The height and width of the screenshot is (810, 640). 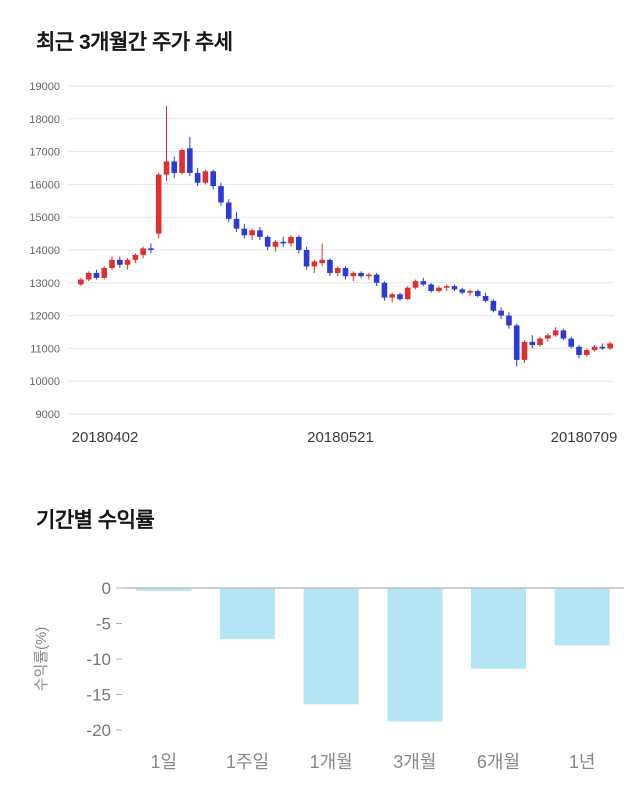 I want to click on y-tick-label: -5, so click(x=103, y=624).